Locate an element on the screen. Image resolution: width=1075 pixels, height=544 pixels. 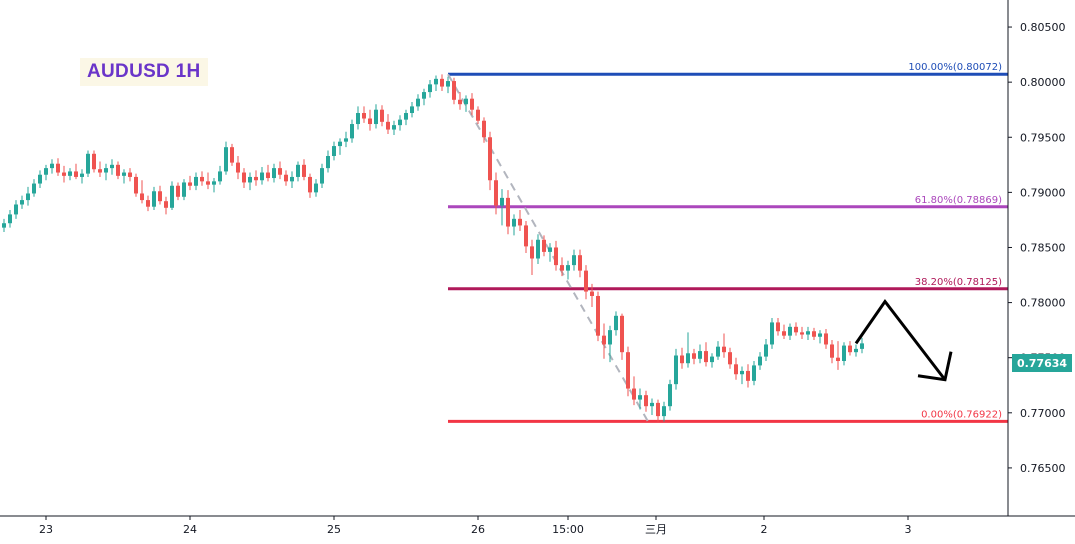
y-tick-label: 0.77000 is located at coordinates (1043, 413).